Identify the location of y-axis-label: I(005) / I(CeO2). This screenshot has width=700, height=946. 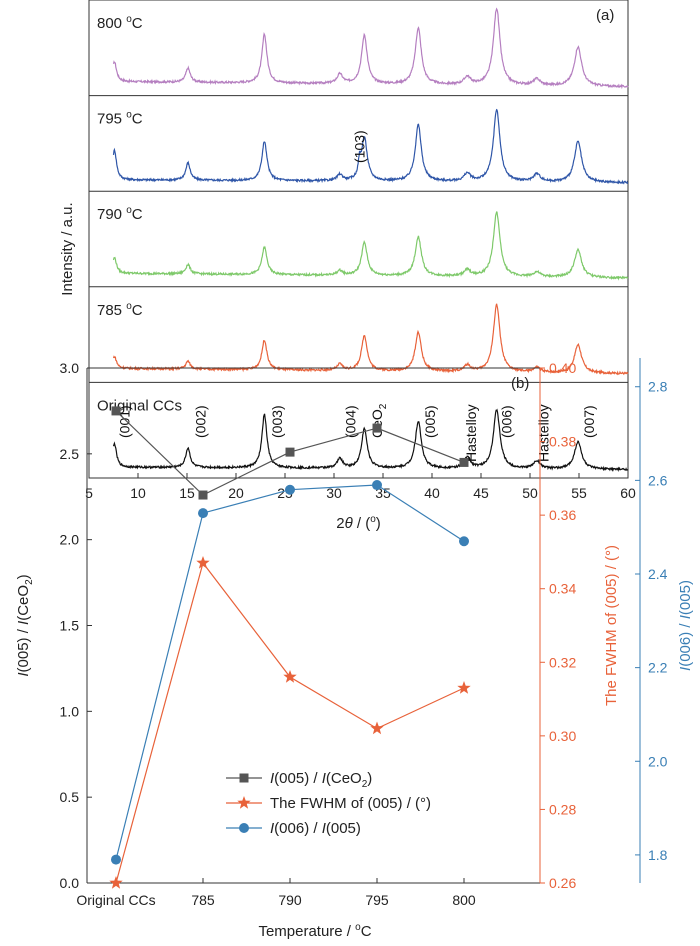
(25, 625).